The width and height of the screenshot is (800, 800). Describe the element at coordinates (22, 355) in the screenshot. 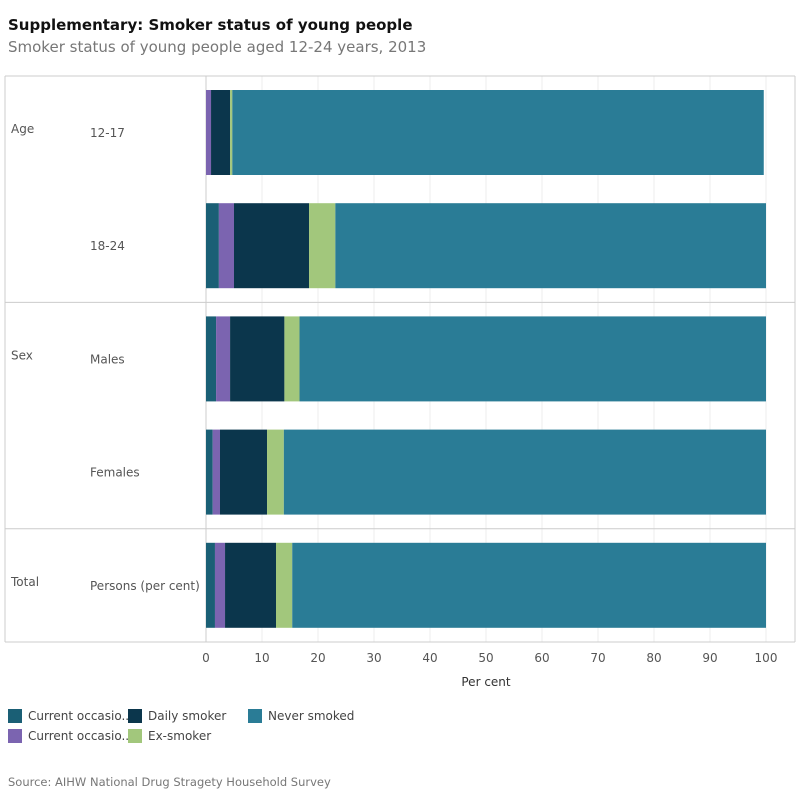

I see `group-label: Sex` at that location.